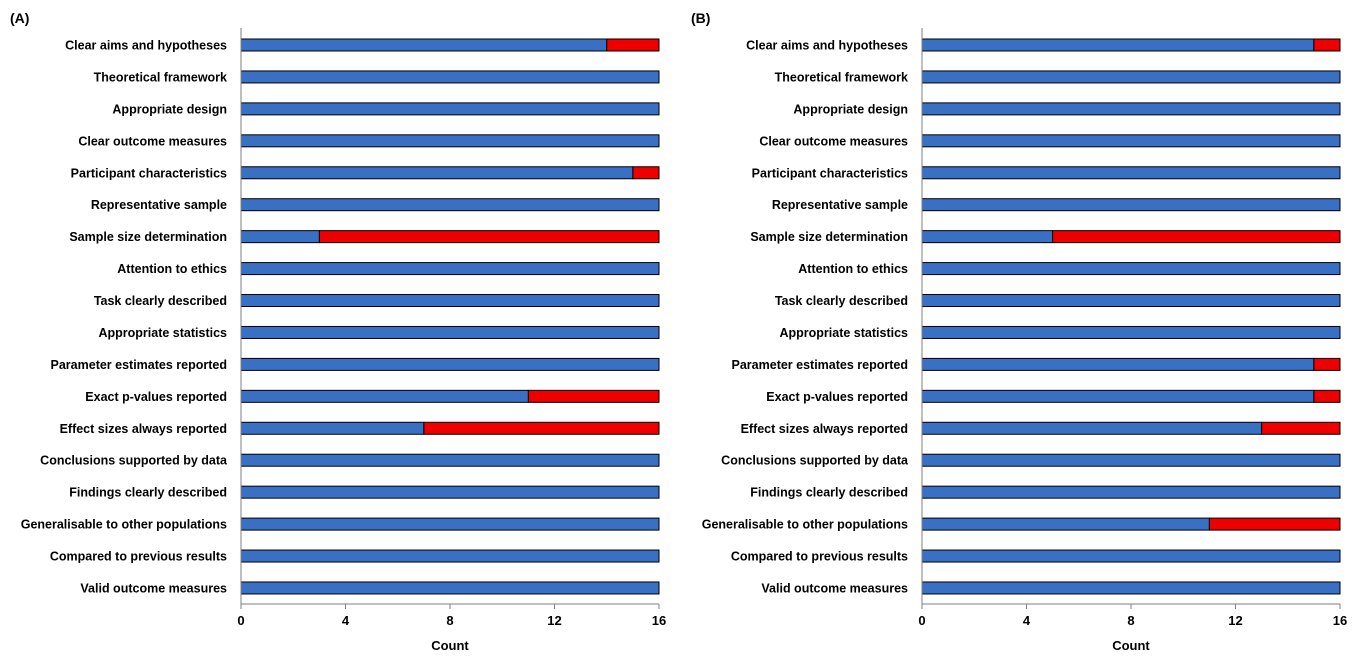 This screenshot has width=1359, height=657. What do you see at coordinates (138, 557) in the screenshot?
I see `panel-a-category-label: Compared to previous results` at bounding box center [138, 557].